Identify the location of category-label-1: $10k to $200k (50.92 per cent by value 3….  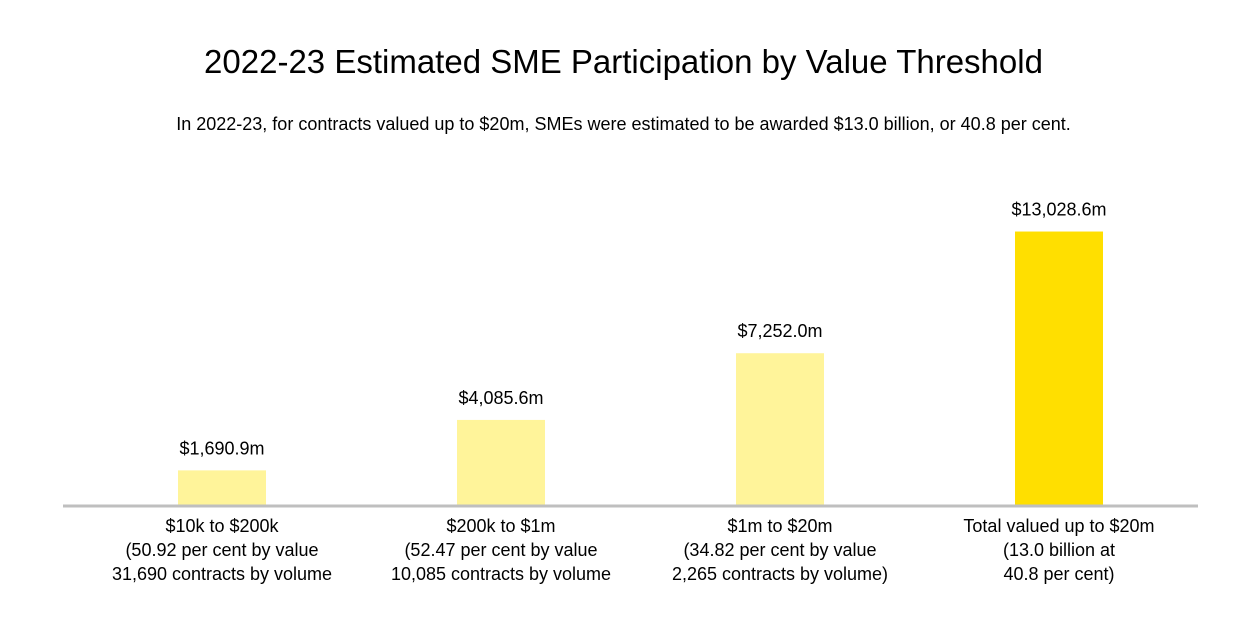
(222, 550).